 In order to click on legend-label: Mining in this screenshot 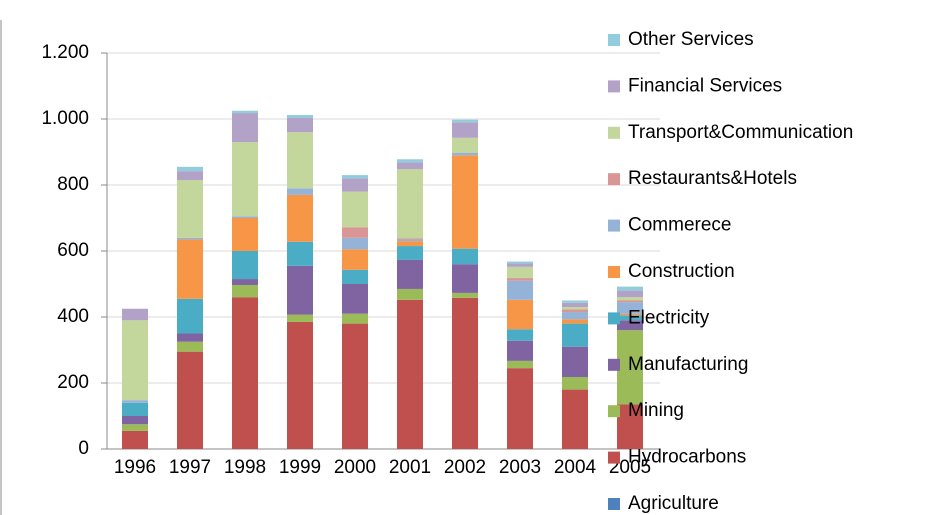, I will do `click(656, 410)`.